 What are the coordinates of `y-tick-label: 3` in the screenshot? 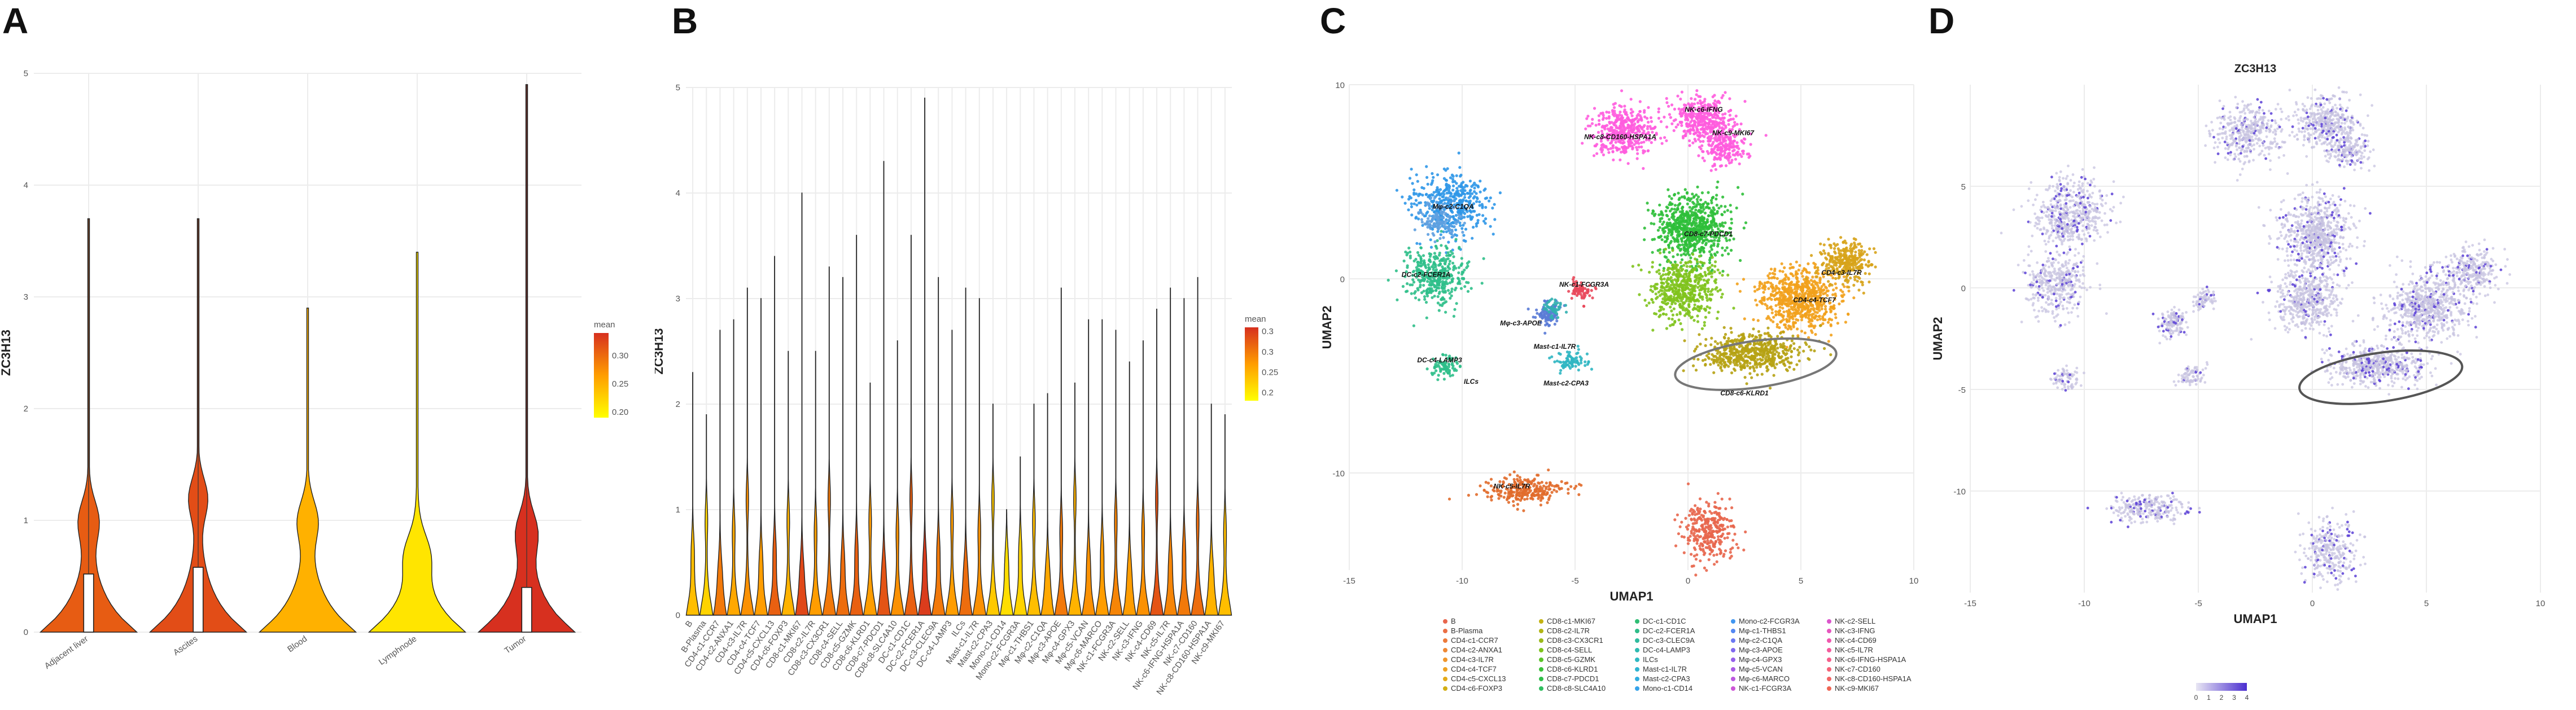 It's located at (26, 297).